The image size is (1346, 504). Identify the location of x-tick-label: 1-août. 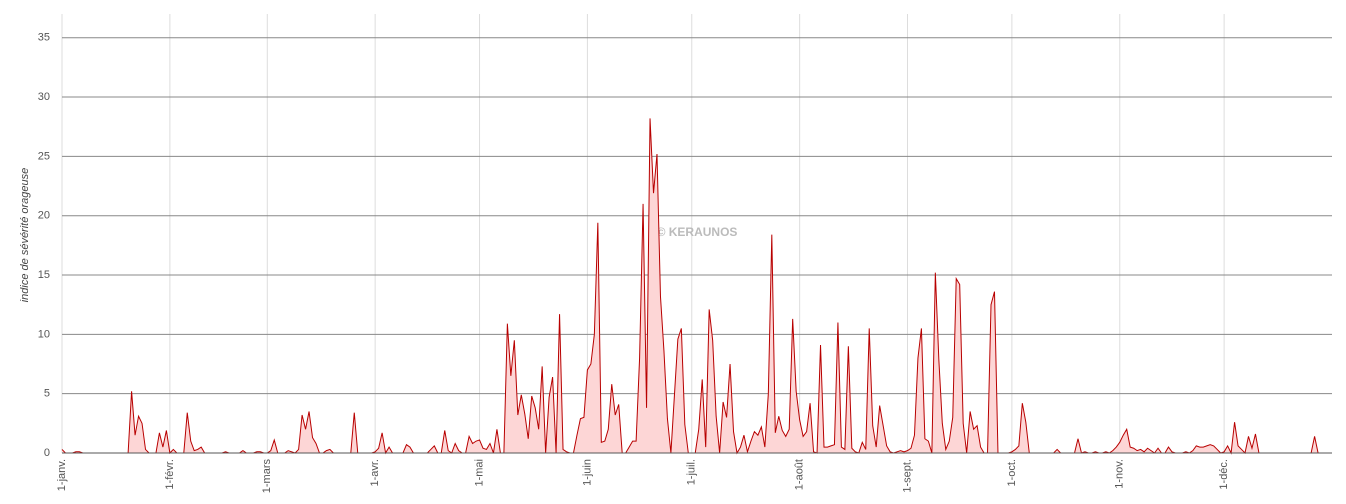
(800, 474).